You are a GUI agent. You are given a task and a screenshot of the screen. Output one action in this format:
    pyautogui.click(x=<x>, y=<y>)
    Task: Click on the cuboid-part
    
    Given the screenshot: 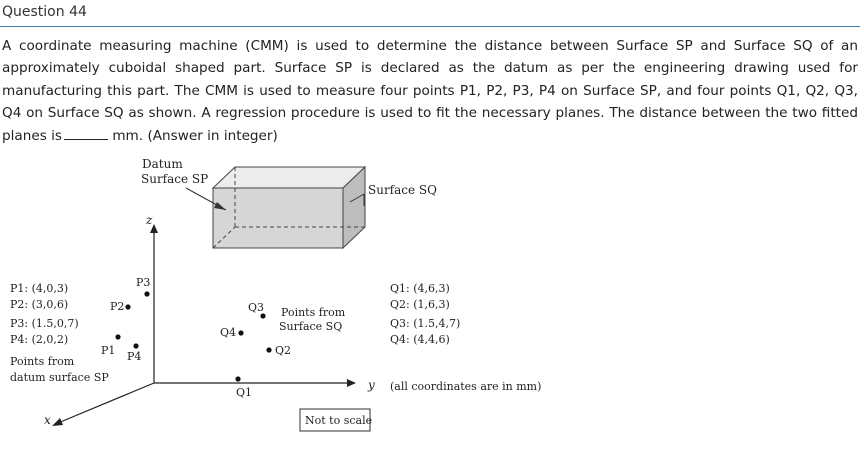 What is the action you would take?
    pyautogui.click(x=289, y=207)
    